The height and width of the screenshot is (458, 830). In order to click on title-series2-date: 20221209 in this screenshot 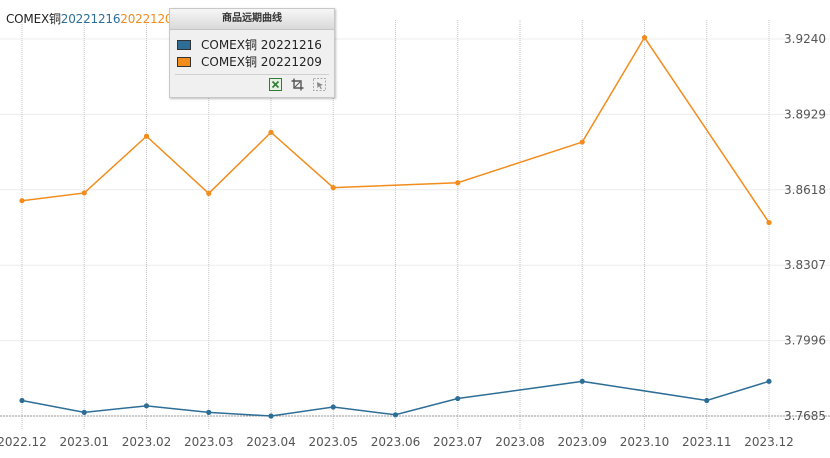, I will do `click(150, 19)`.